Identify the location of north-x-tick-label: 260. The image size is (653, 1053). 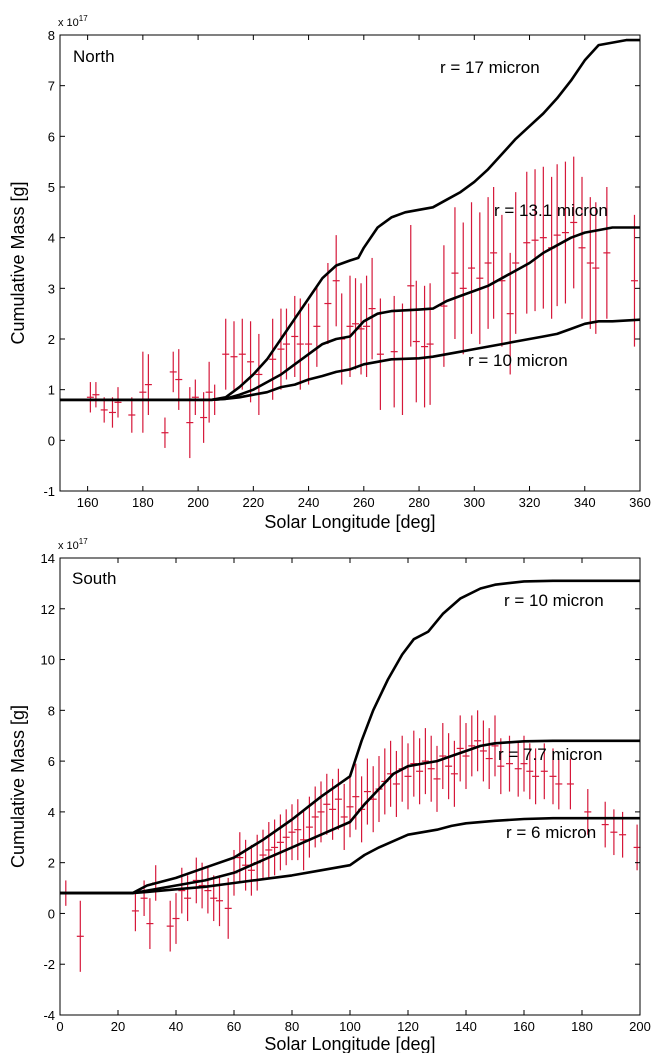
(364, 502).